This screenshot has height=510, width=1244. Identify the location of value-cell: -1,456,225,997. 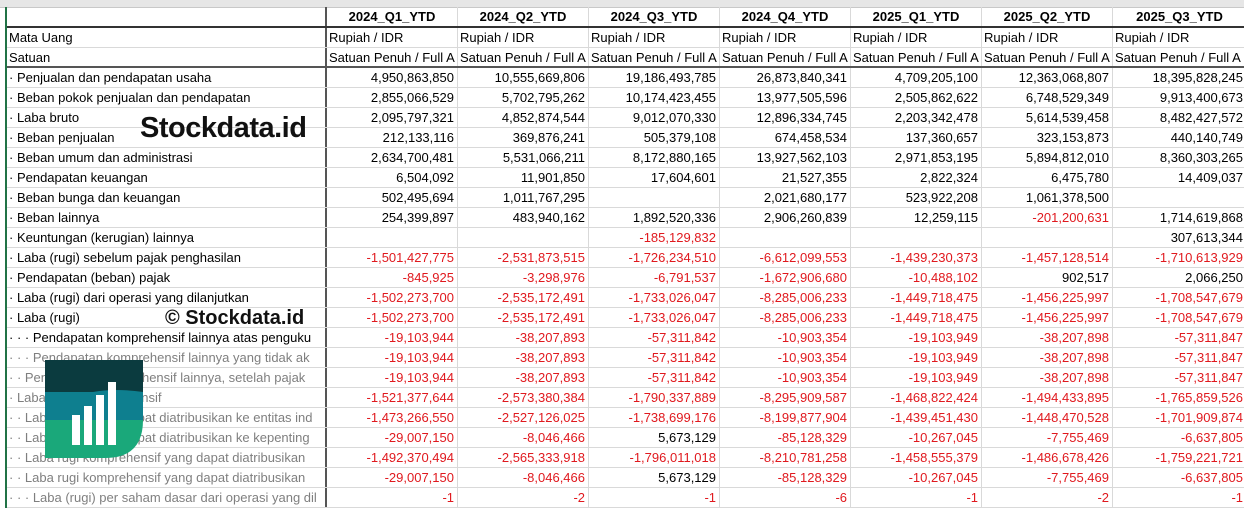
(1047, 317).